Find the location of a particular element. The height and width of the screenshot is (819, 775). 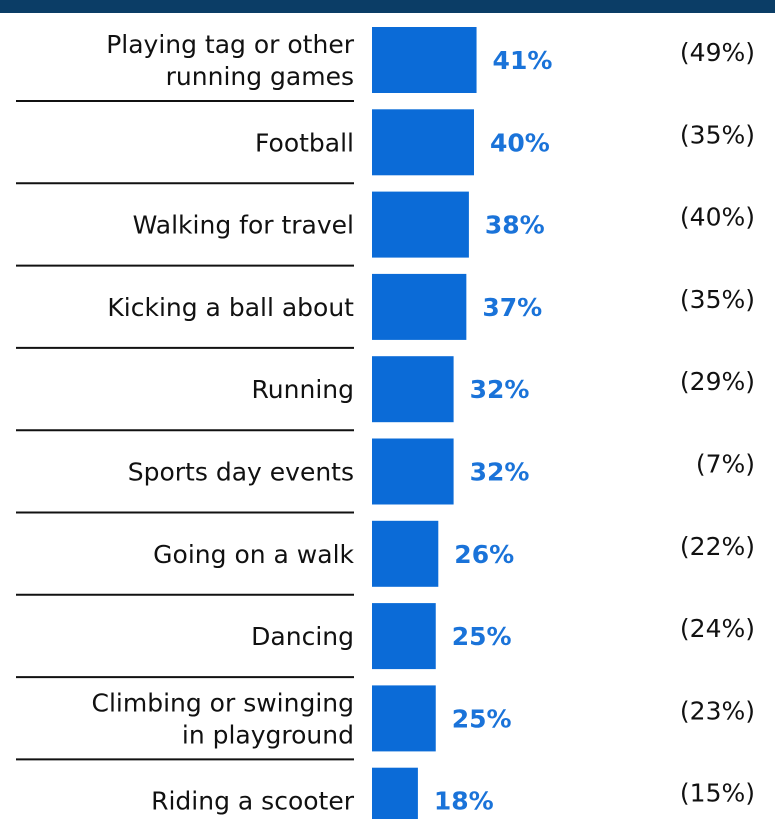

category-label-8: Dancing is located at coordinates (302, 636).